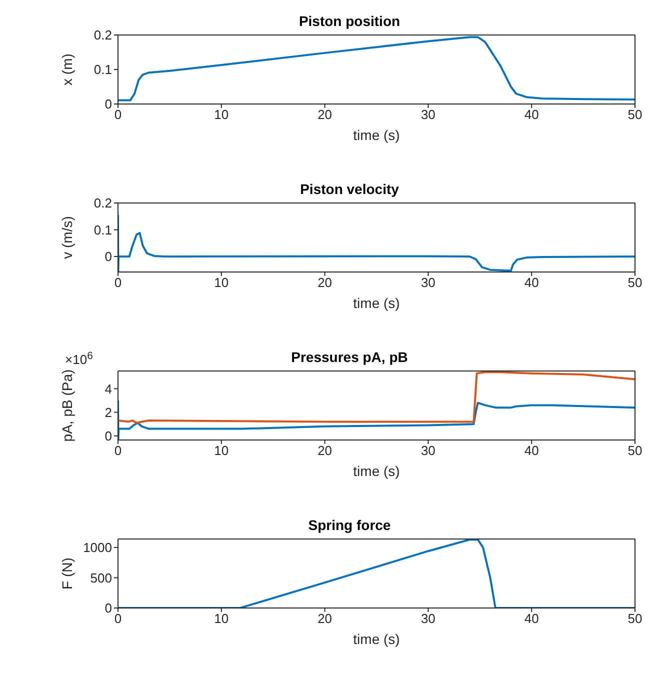 Image resolution: width=654 pixels, height=685 pixels. I want to click on y-axis-title: x (m), so click(66, 70).